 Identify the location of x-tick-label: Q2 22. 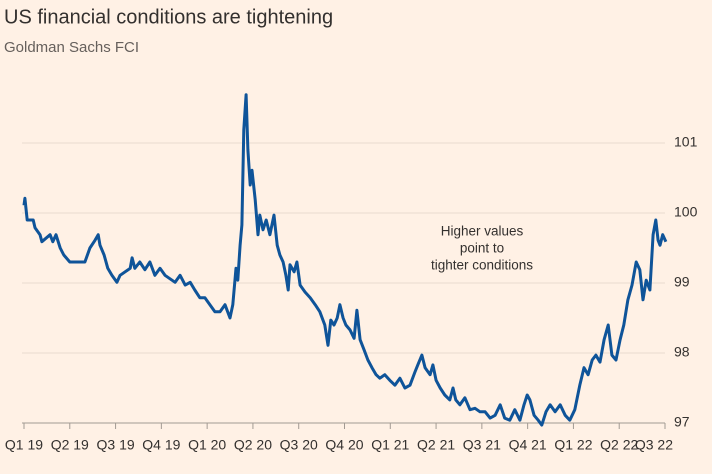
(619, 445).